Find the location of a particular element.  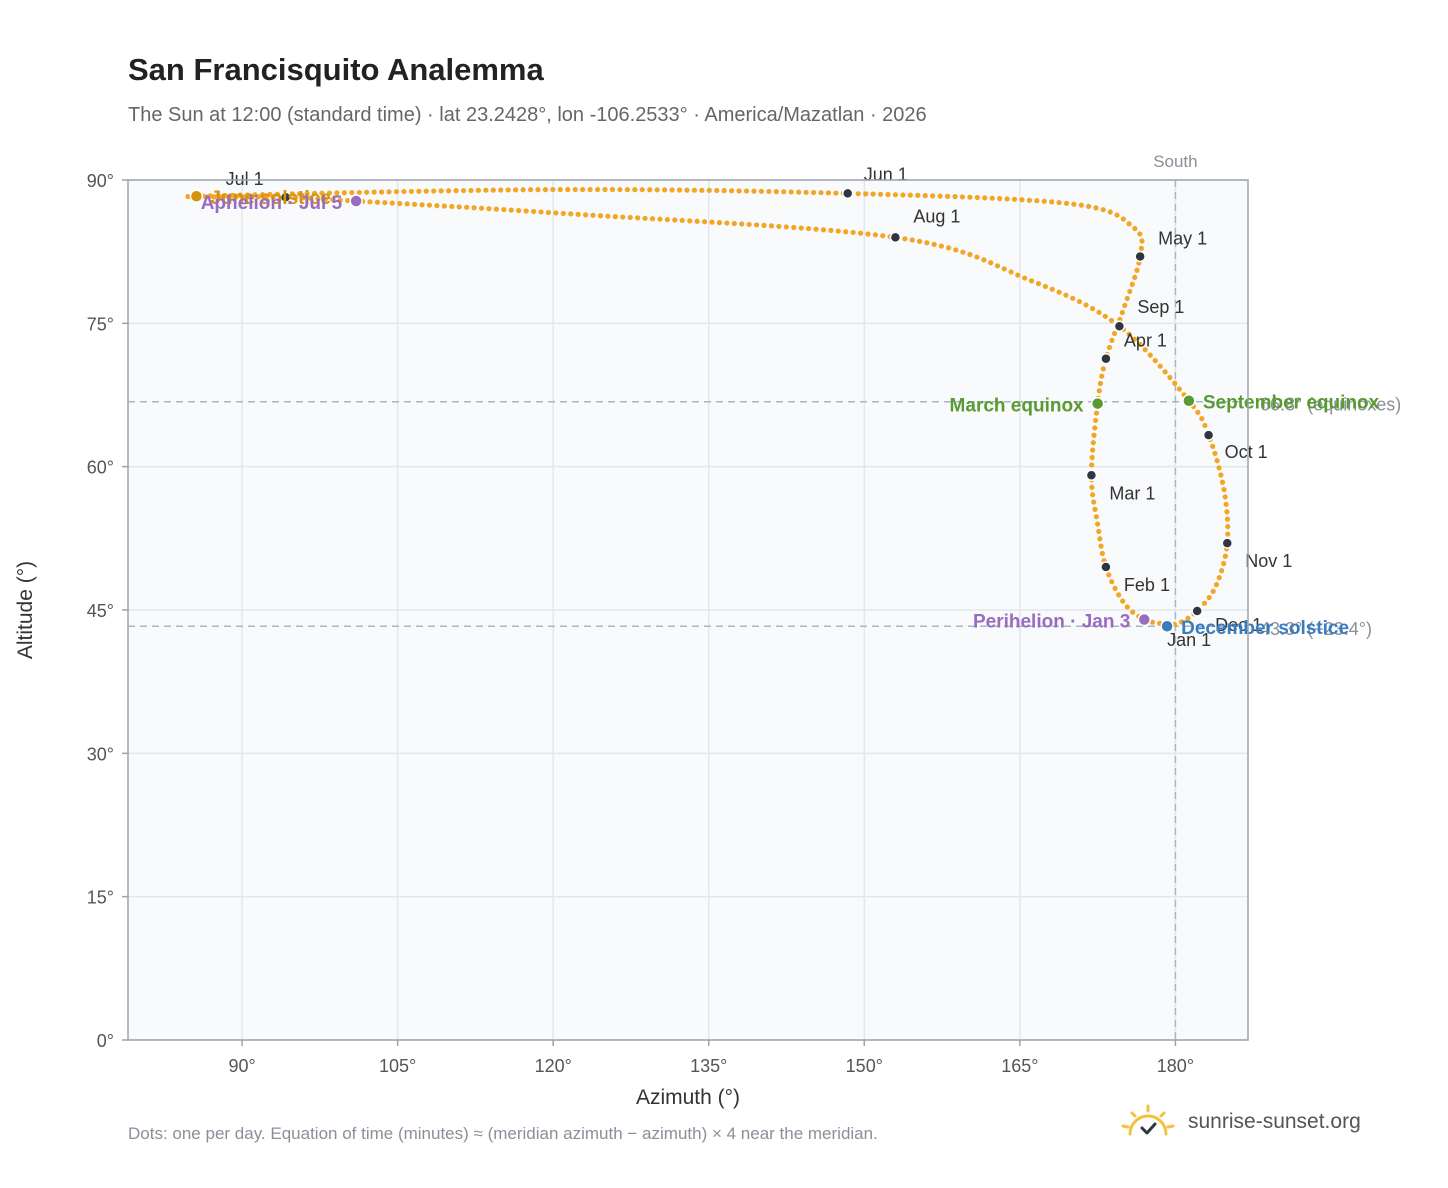

x-tick-label: 90° is located at coordinates (241, 1066).